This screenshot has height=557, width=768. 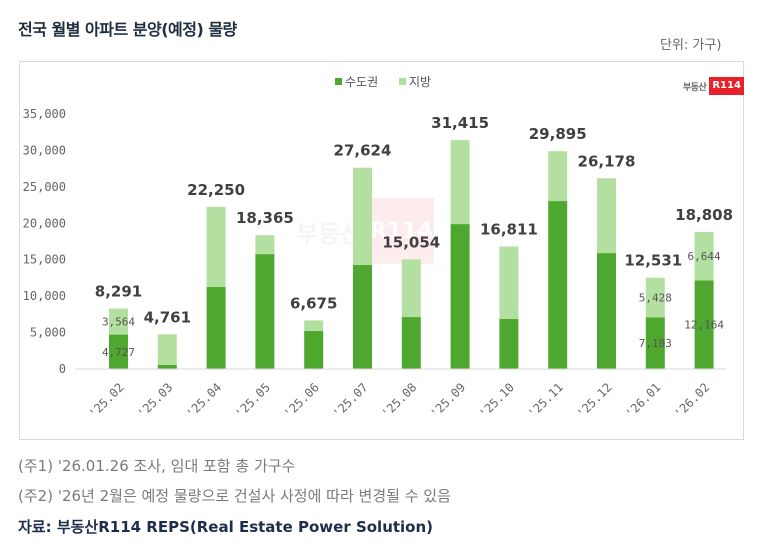 What do you see at coordinates (509, 230) in the screenshot?
I see `total-label: 16,811` at bounding box center [509, 230].